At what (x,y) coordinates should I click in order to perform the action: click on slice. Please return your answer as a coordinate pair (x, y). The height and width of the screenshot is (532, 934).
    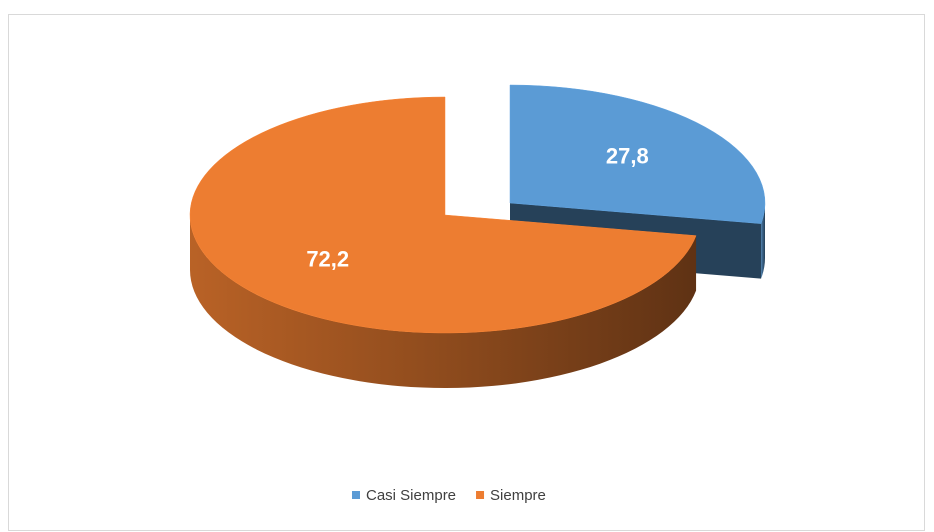
    Looking at the image, I should click on (637, 154).